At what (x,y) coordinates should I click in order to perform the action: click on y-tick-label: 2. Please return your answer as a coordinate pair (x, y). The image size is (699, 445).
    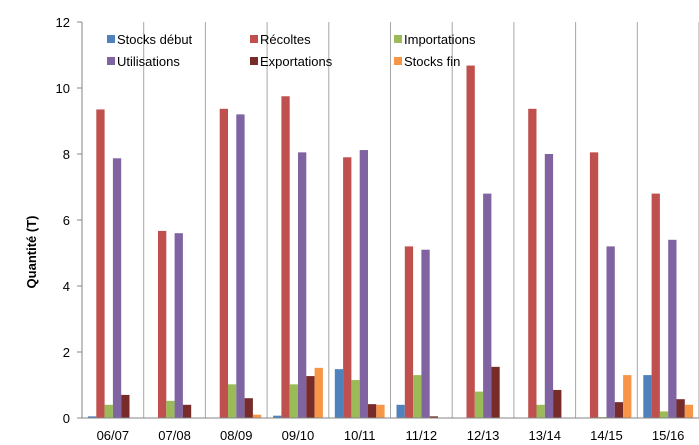
    Looking at the image, I should click on (66, 352).